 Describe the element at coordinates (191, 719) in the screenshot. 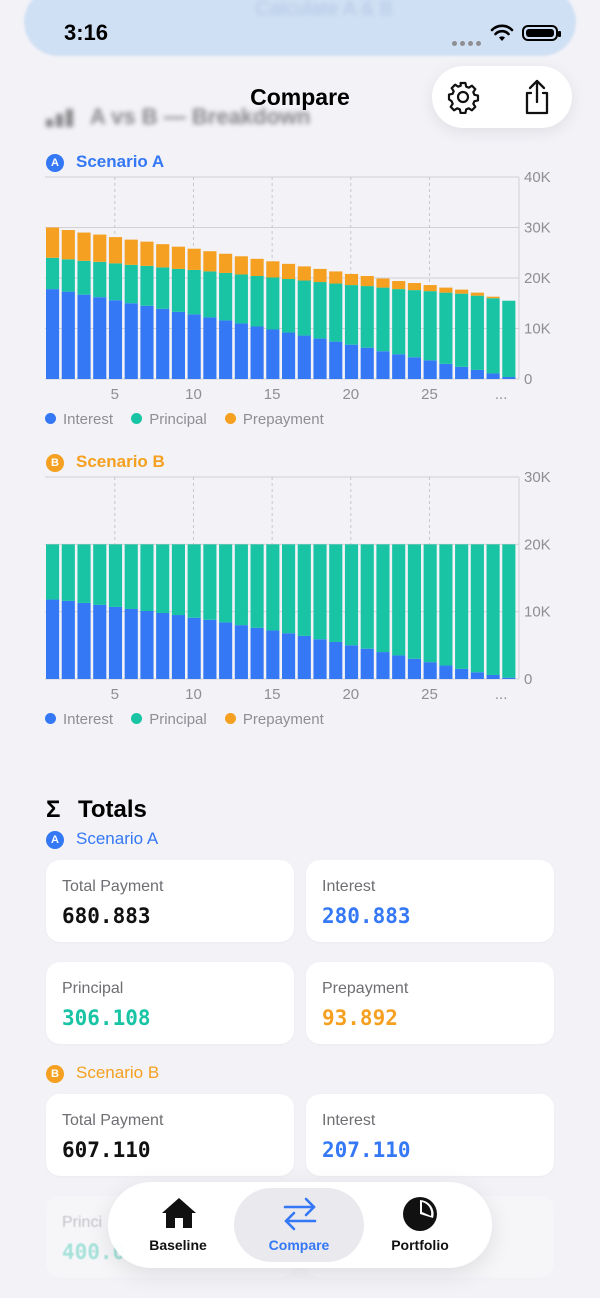

I see `scenario-b-legend: Interest Principal Prepayment` at that location.